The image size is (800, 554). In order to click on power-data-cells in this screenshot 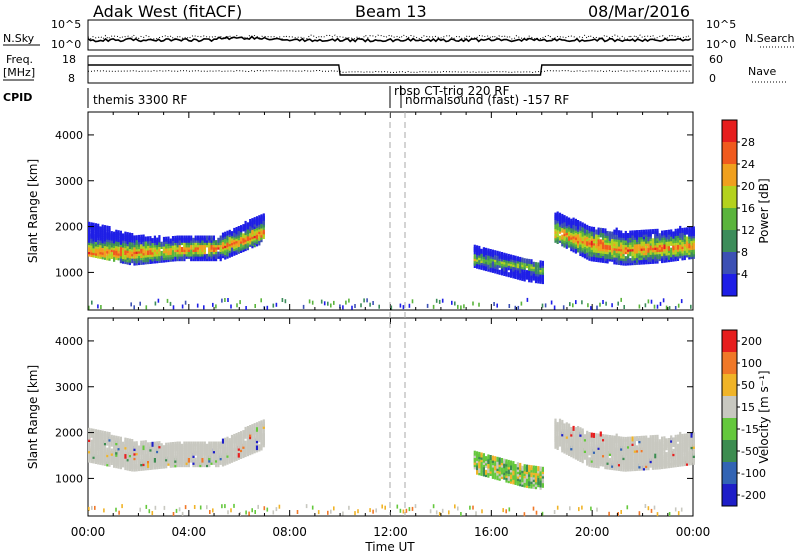, I will do `click(391, 261)`.